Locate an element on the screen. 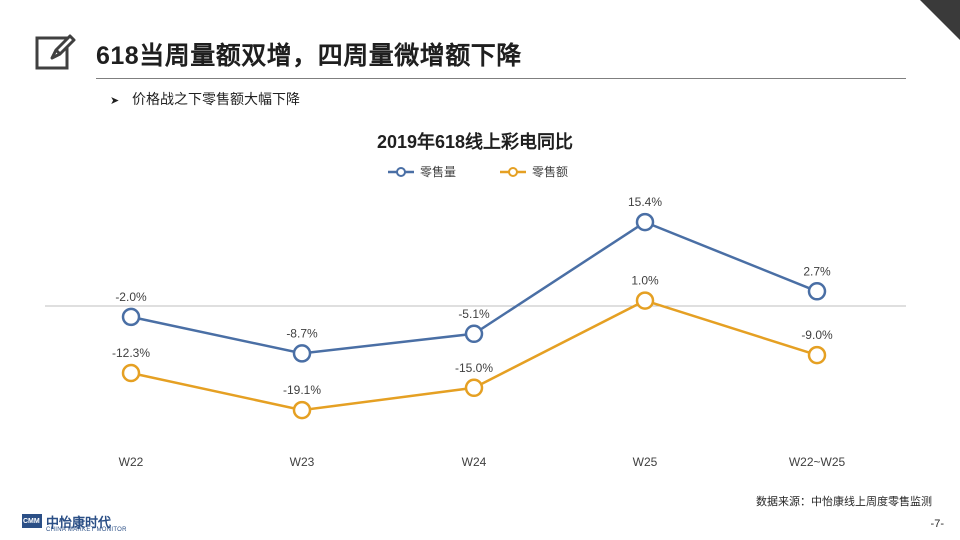  edit-icon is located at coordinates (55, 52).